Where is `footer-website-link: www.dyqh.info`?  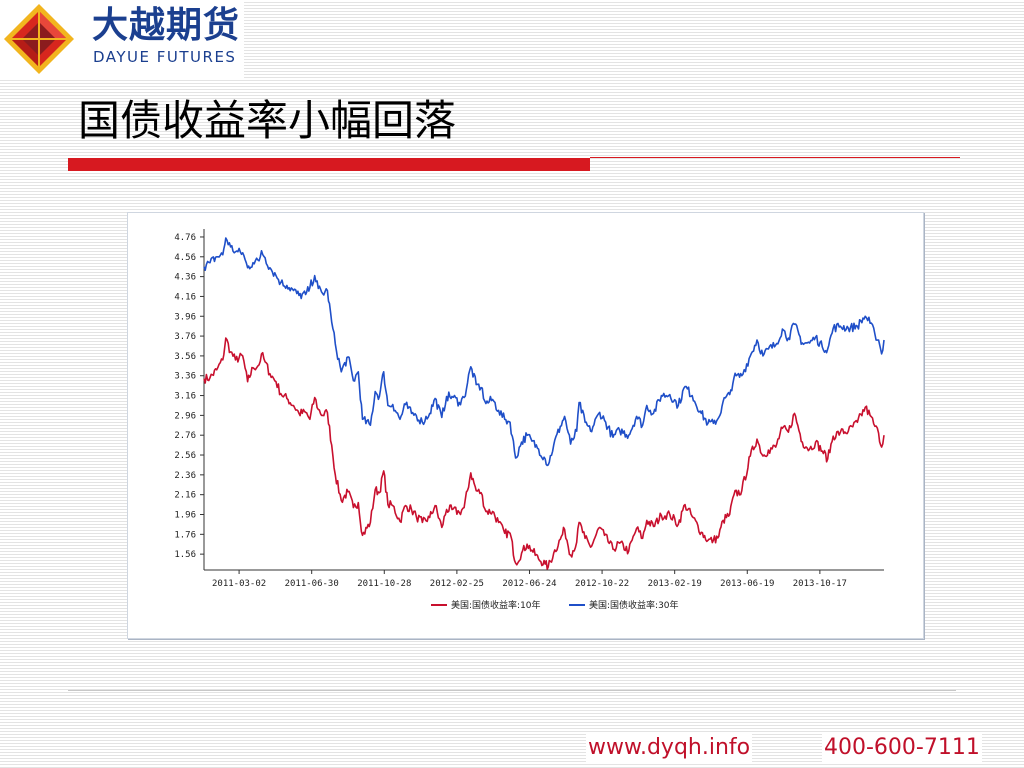 footer-website-link: www.dyqh.info is located at coordinates (669, 748).